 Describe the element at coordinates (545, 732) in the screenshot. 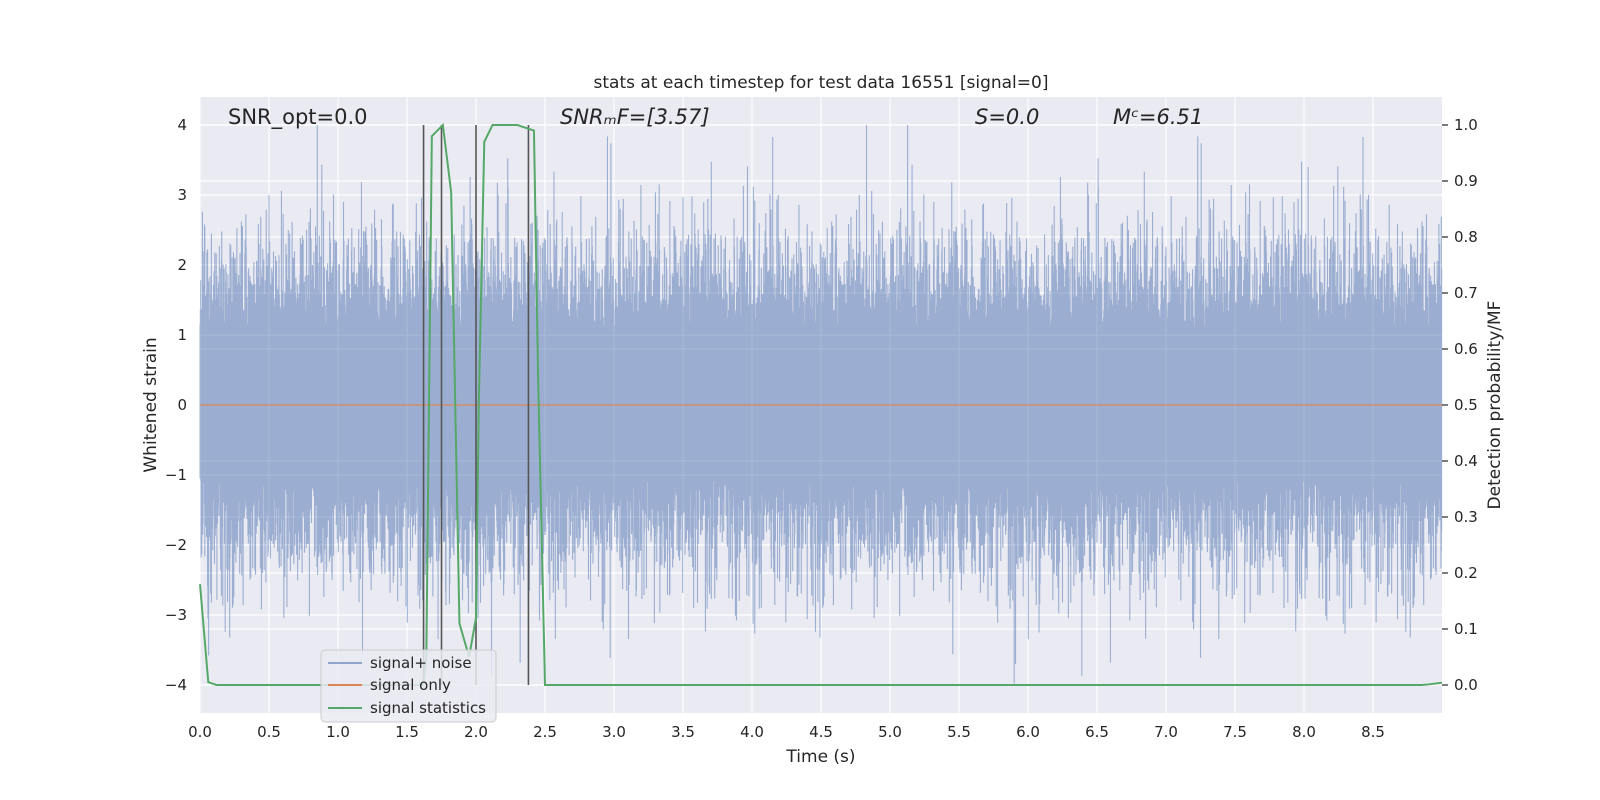

I see `x-tick-label: 2.5` at that location.